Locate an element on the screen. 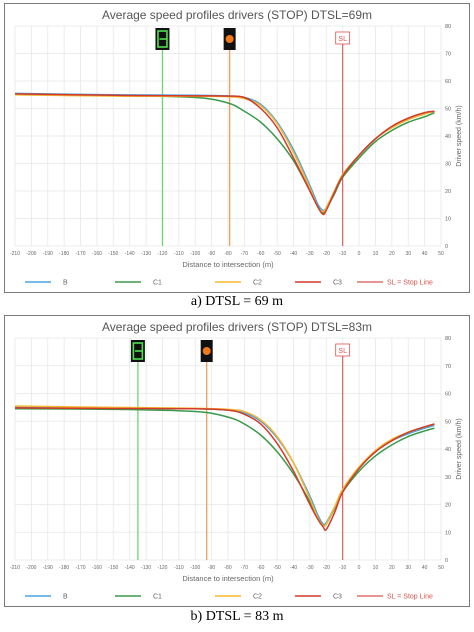 Image resolution: width=474 pixels, height=632 pixels. figure-caption-a: a) DTSL = 69 m is located at coordinates (237, 301).